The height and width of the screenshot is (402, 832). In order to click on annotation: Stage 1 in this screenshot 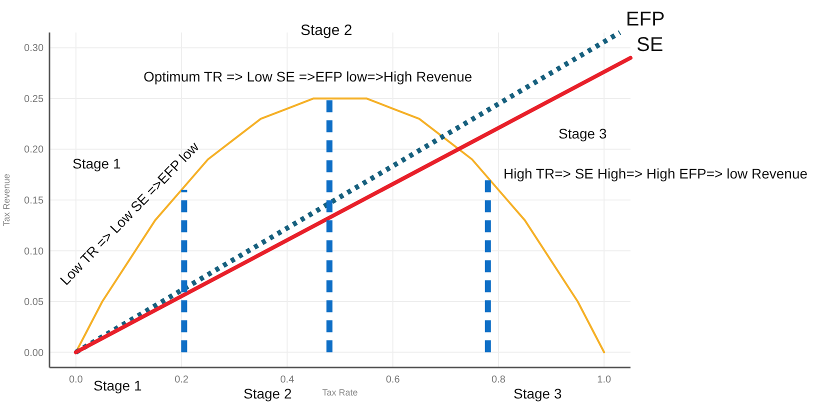, I will do `click(96, 164)`.